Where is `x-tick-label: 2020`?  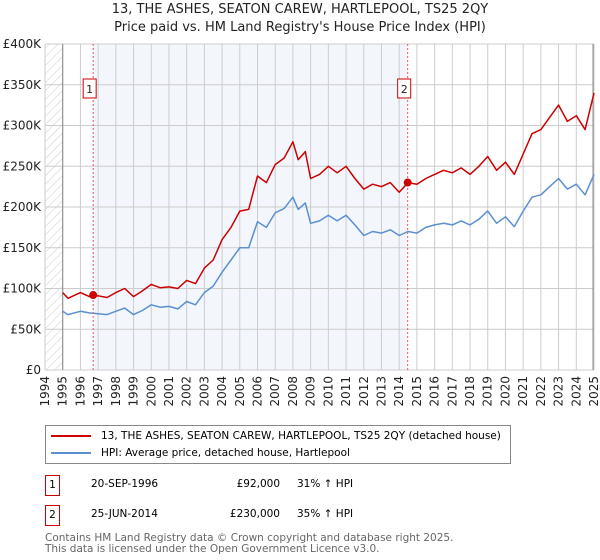
x-tick-label: 2020 is located at coordinates (505, 391).